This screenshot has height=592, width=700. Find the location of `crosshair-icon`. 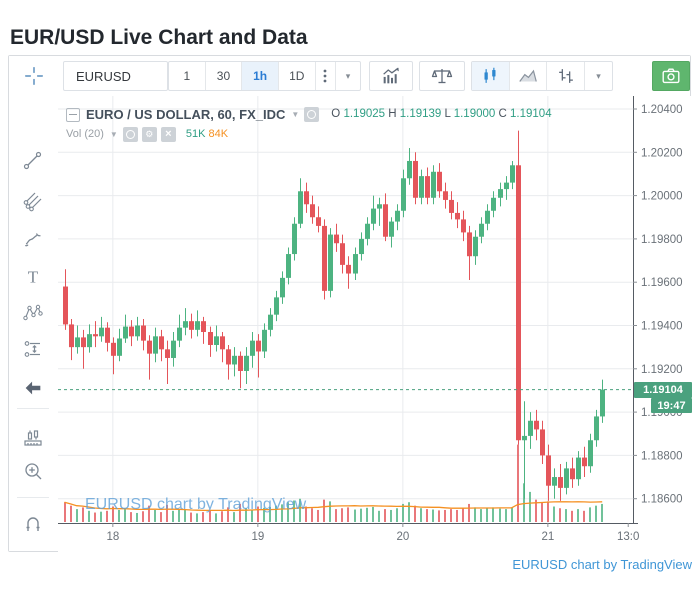

crosshair-icon is located at coordinates (34, 76).